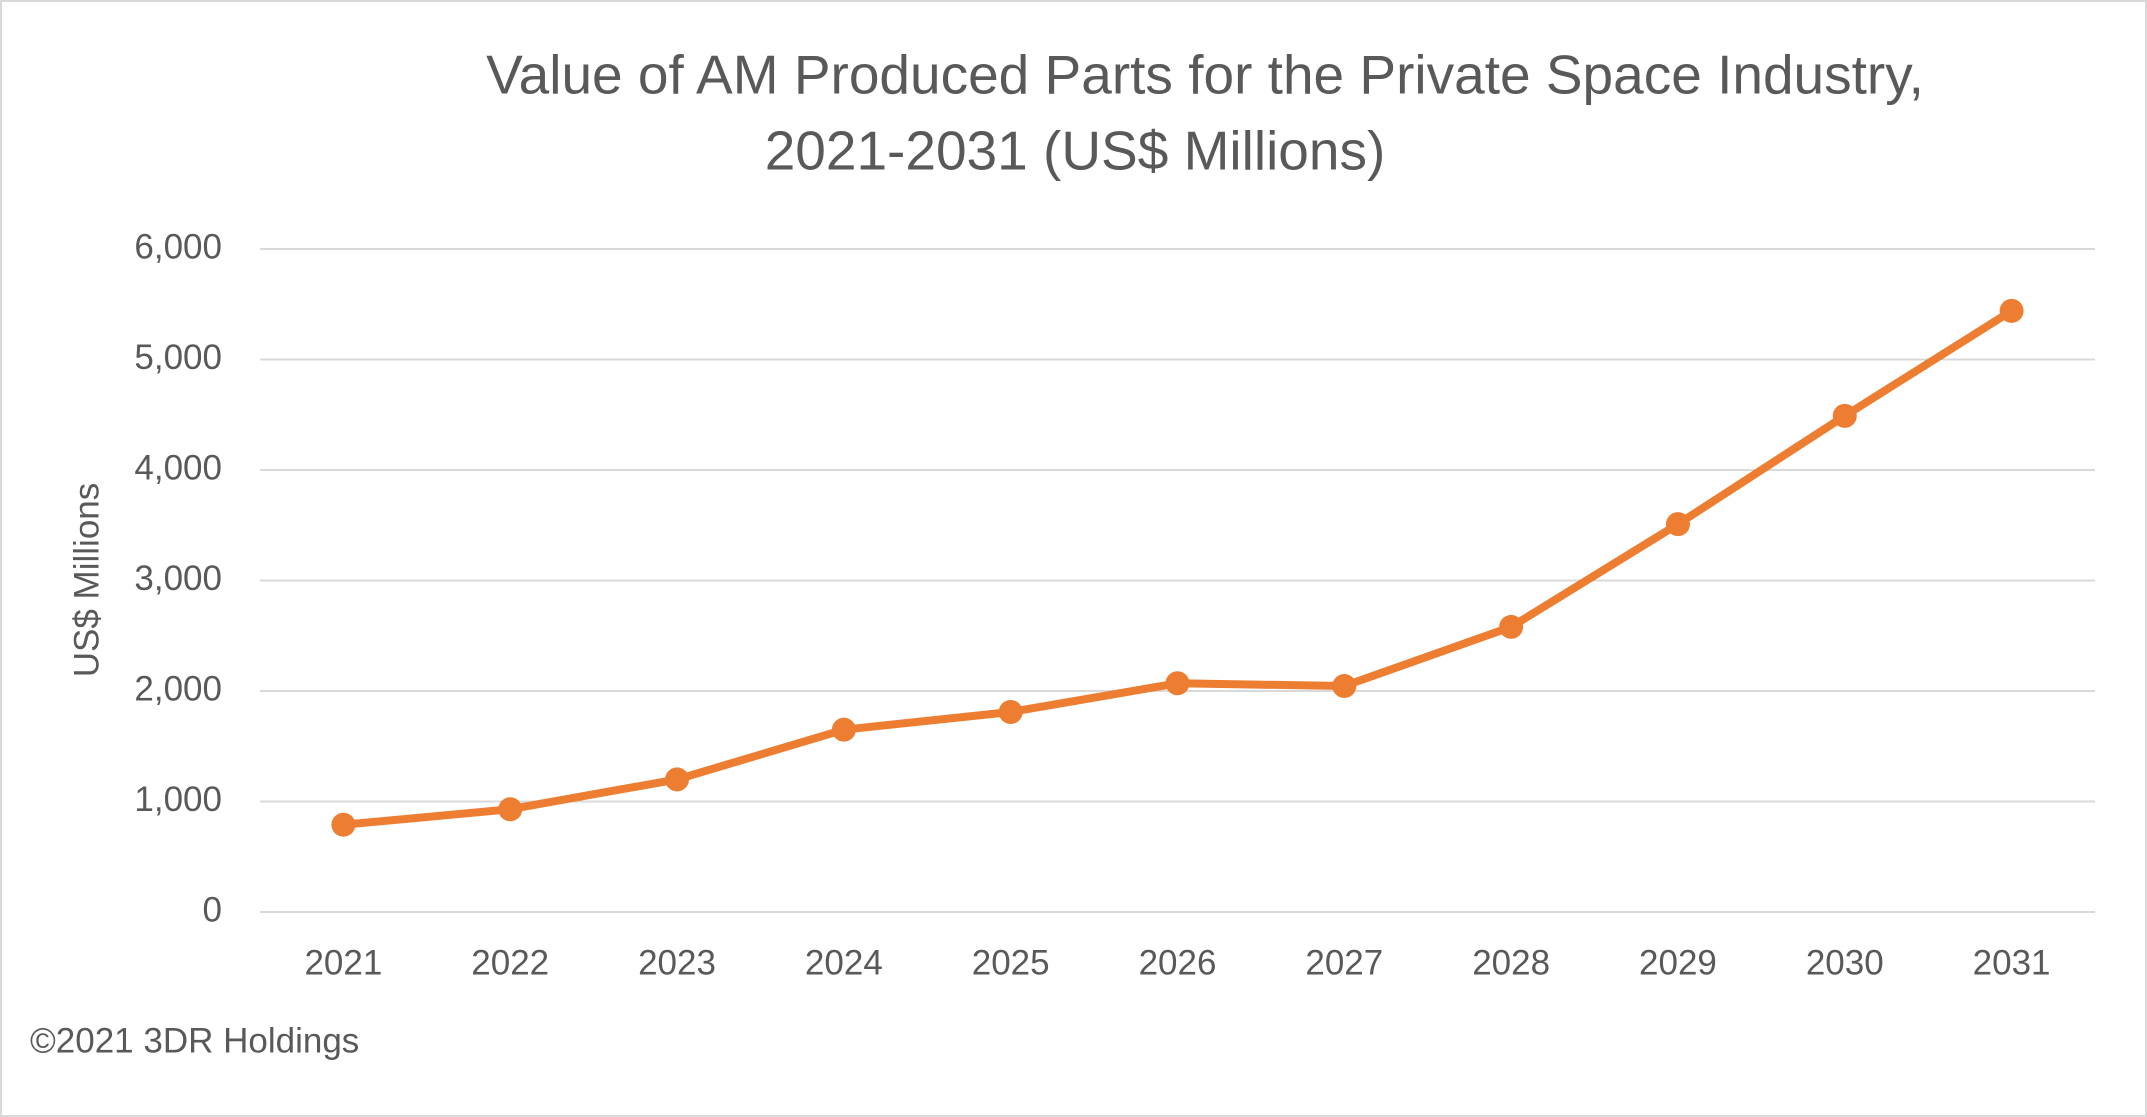  I want to click on x-tick-label: 2026, so click(1178, 962).